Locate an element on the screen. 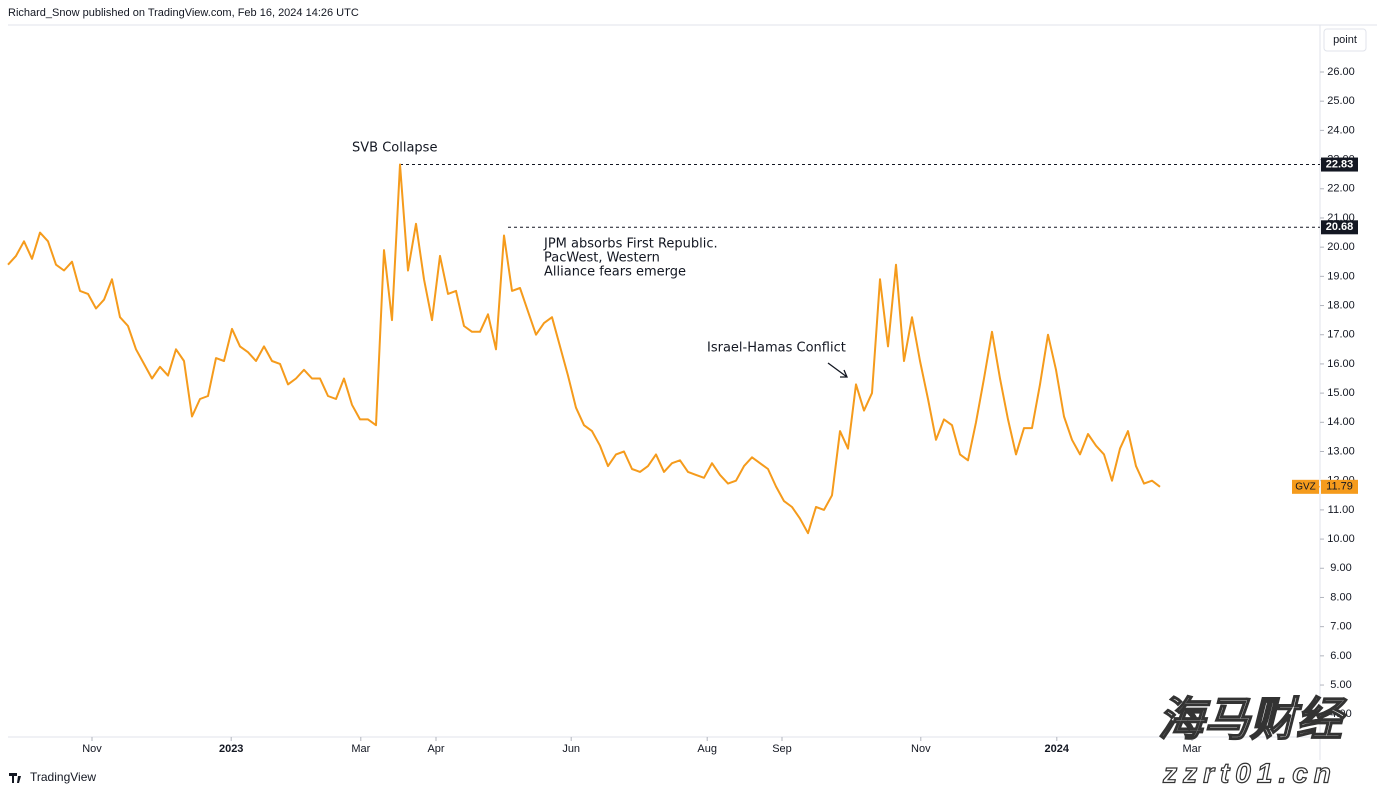  y-tick-label: 4.00 is located at coordinates (1340, 714).